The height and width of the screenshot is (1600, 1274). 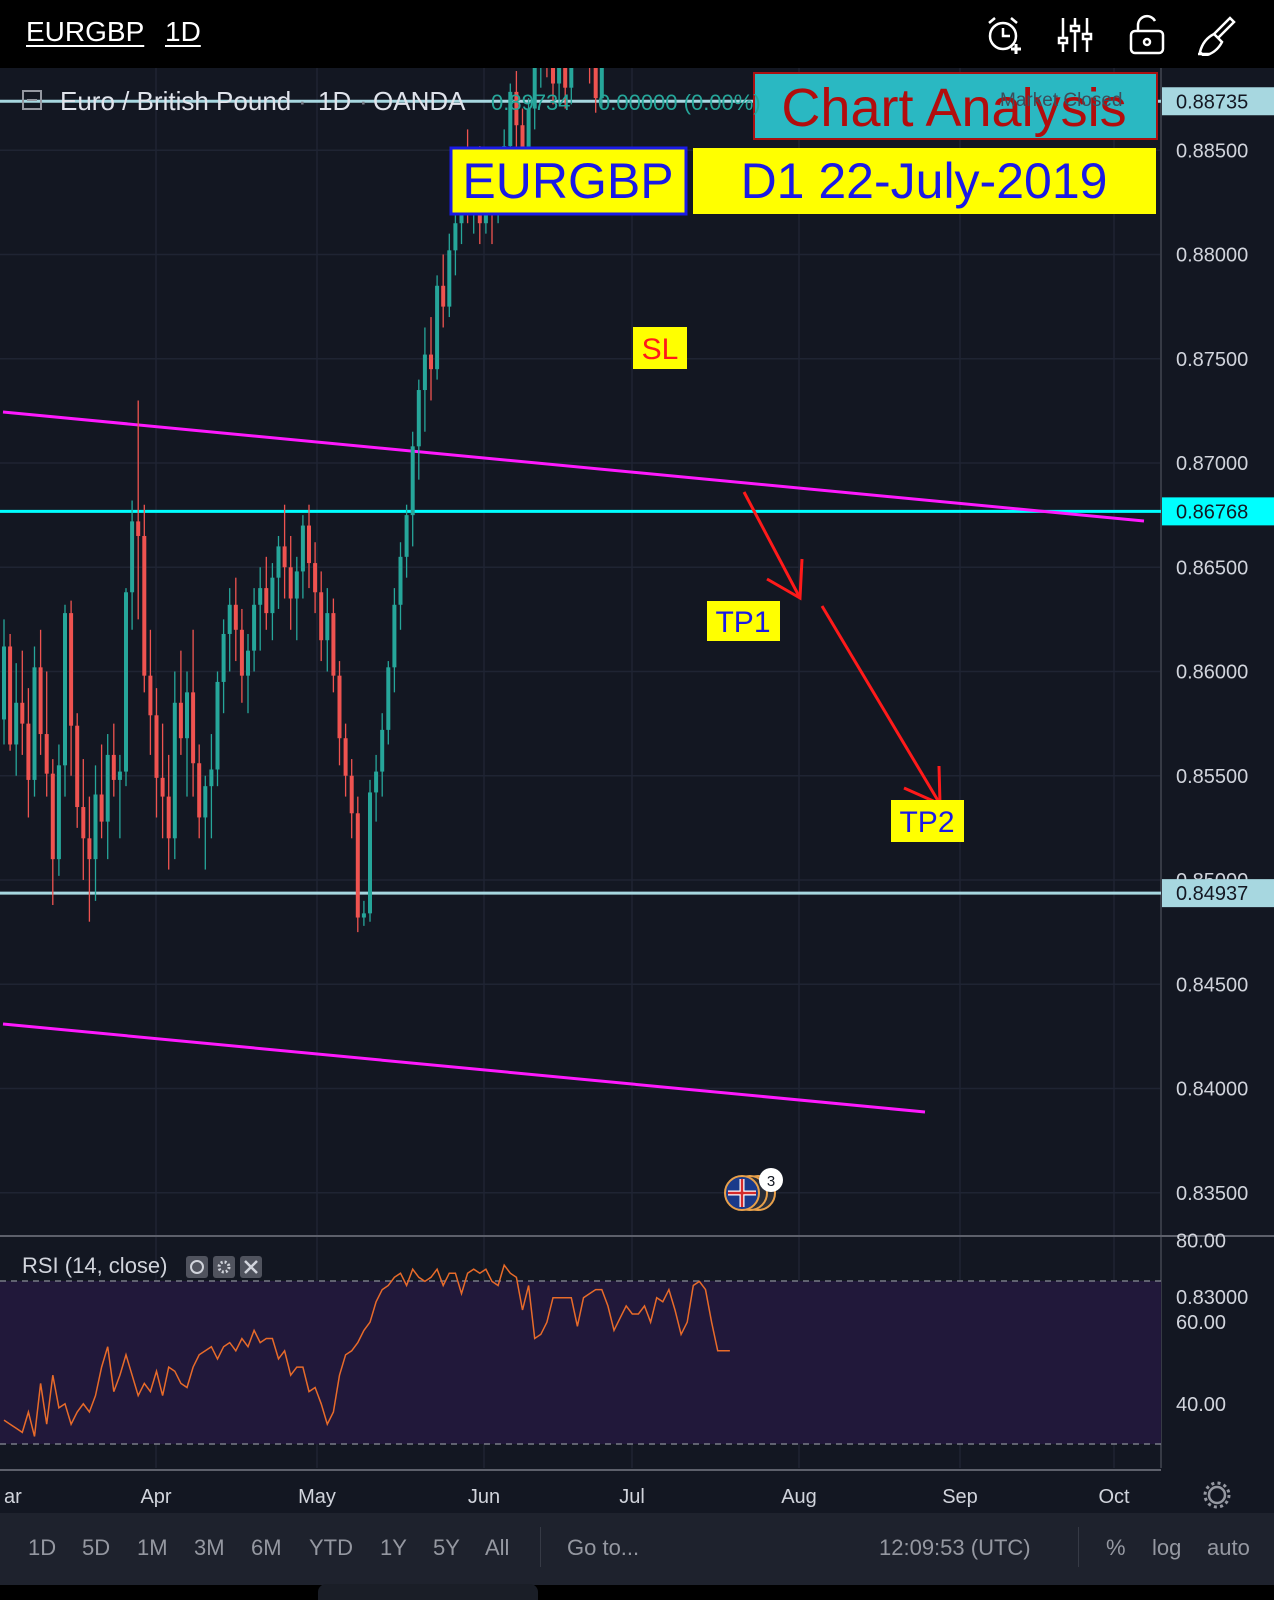 I want to click on drawing-icon, so click(x=1217, y=36).